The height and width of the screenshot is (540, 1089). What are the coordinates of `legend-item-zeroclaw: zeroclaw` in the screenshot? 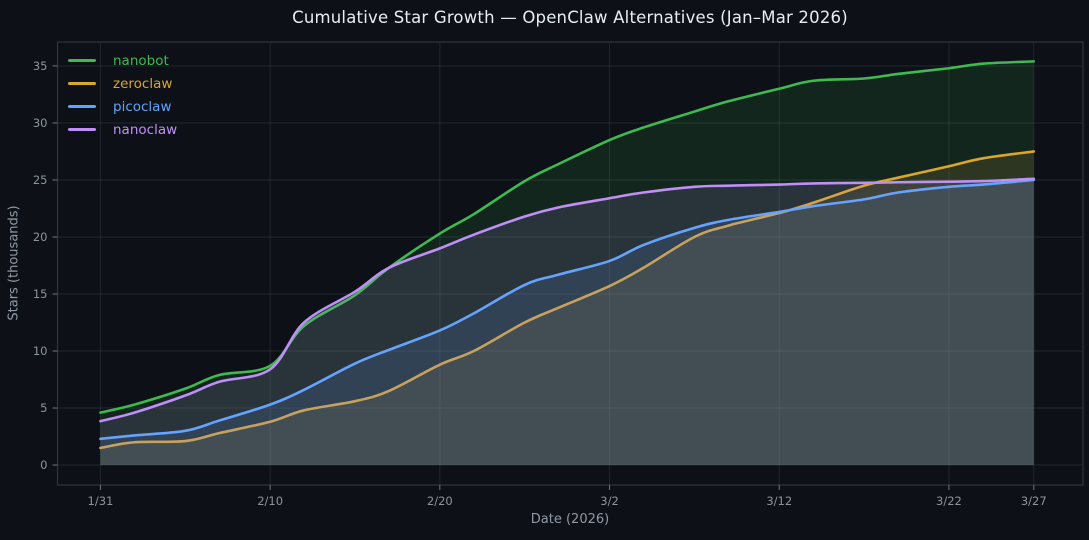 It's located at (122, 83).